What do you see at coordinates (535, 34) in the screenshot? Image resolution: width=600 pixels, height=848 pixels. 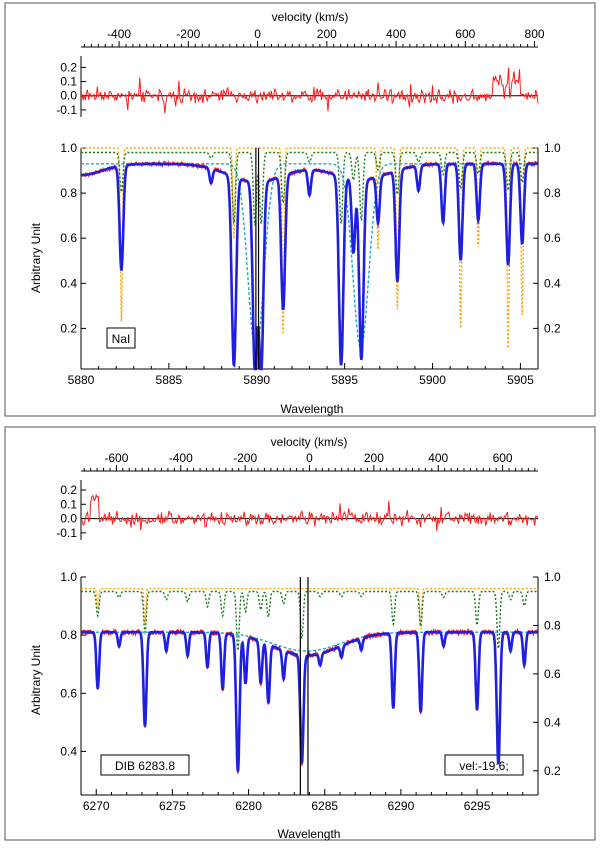 I see `velocity-tick-label: 800` at bounding box center [535, 34].